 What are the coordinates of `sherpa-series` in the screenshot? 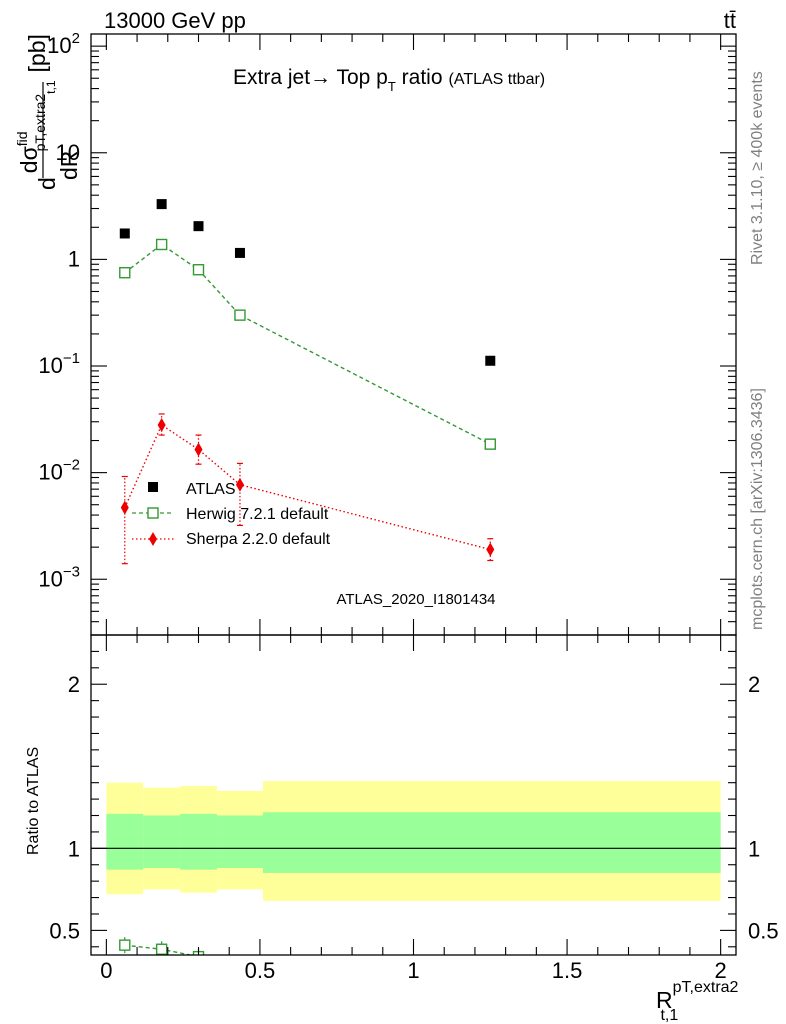 It's located at (307, 489).